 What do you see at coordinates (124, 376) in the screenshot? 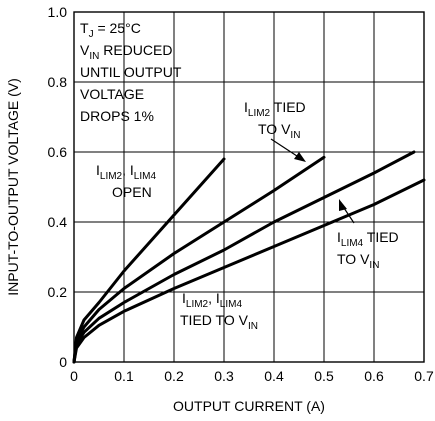
I see `x-tick-label: 0.1` at bounding box center [124, 376].